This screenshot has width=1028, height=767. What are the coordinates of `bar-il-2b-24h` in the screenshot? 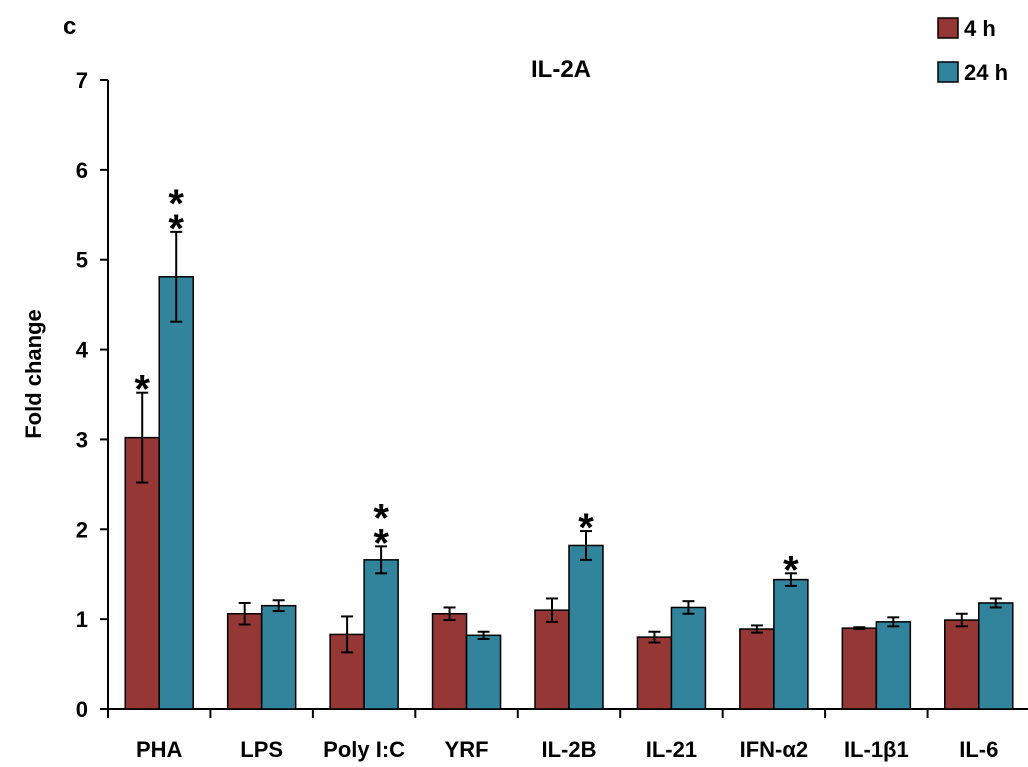 It's located at (586, 627).